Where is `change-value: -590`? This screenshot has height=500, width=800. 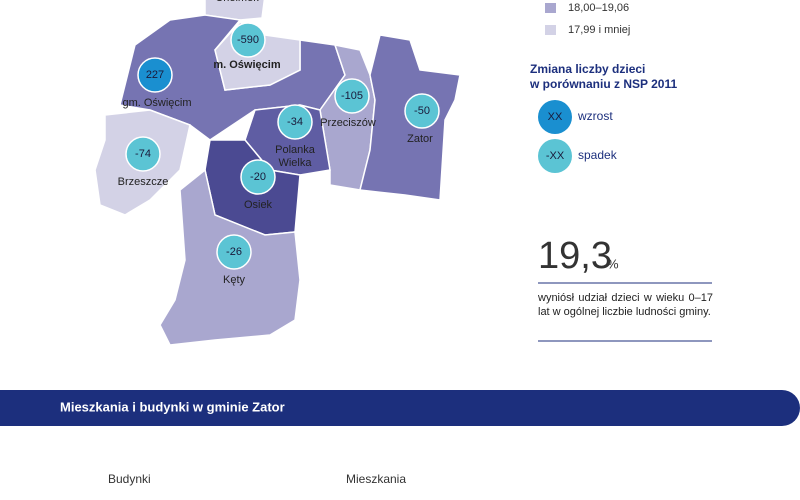 change-value: -590 is located at coordinates (248, 40).